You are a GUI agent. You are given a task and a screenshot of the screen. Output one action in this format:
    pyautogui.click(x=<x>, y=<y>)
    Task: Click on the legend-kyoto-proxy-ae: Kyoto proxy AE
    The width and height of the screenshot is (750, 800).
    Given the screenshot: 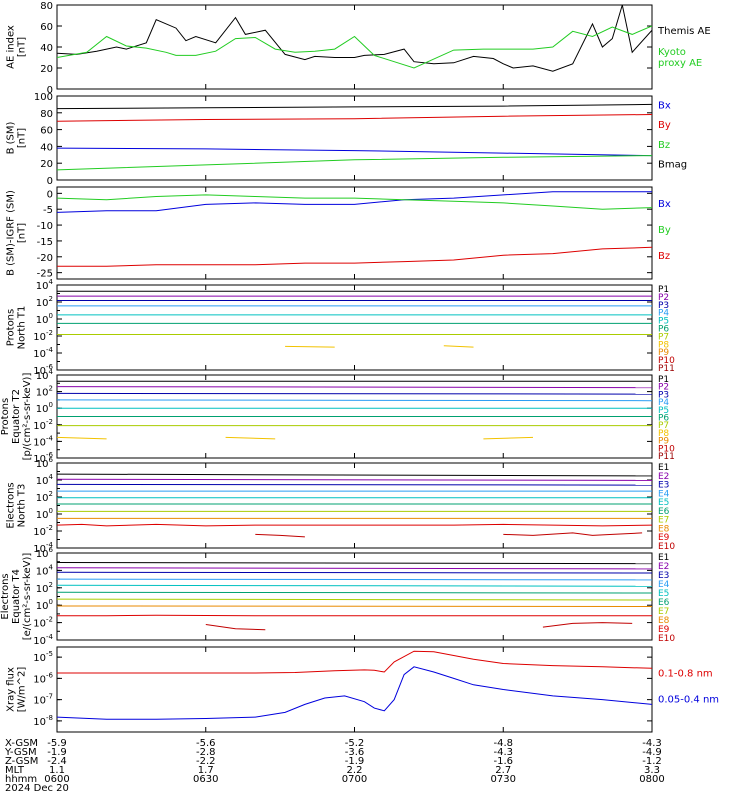 What is the action you would take?
    pyautogui.click(x=680, y=58)
    